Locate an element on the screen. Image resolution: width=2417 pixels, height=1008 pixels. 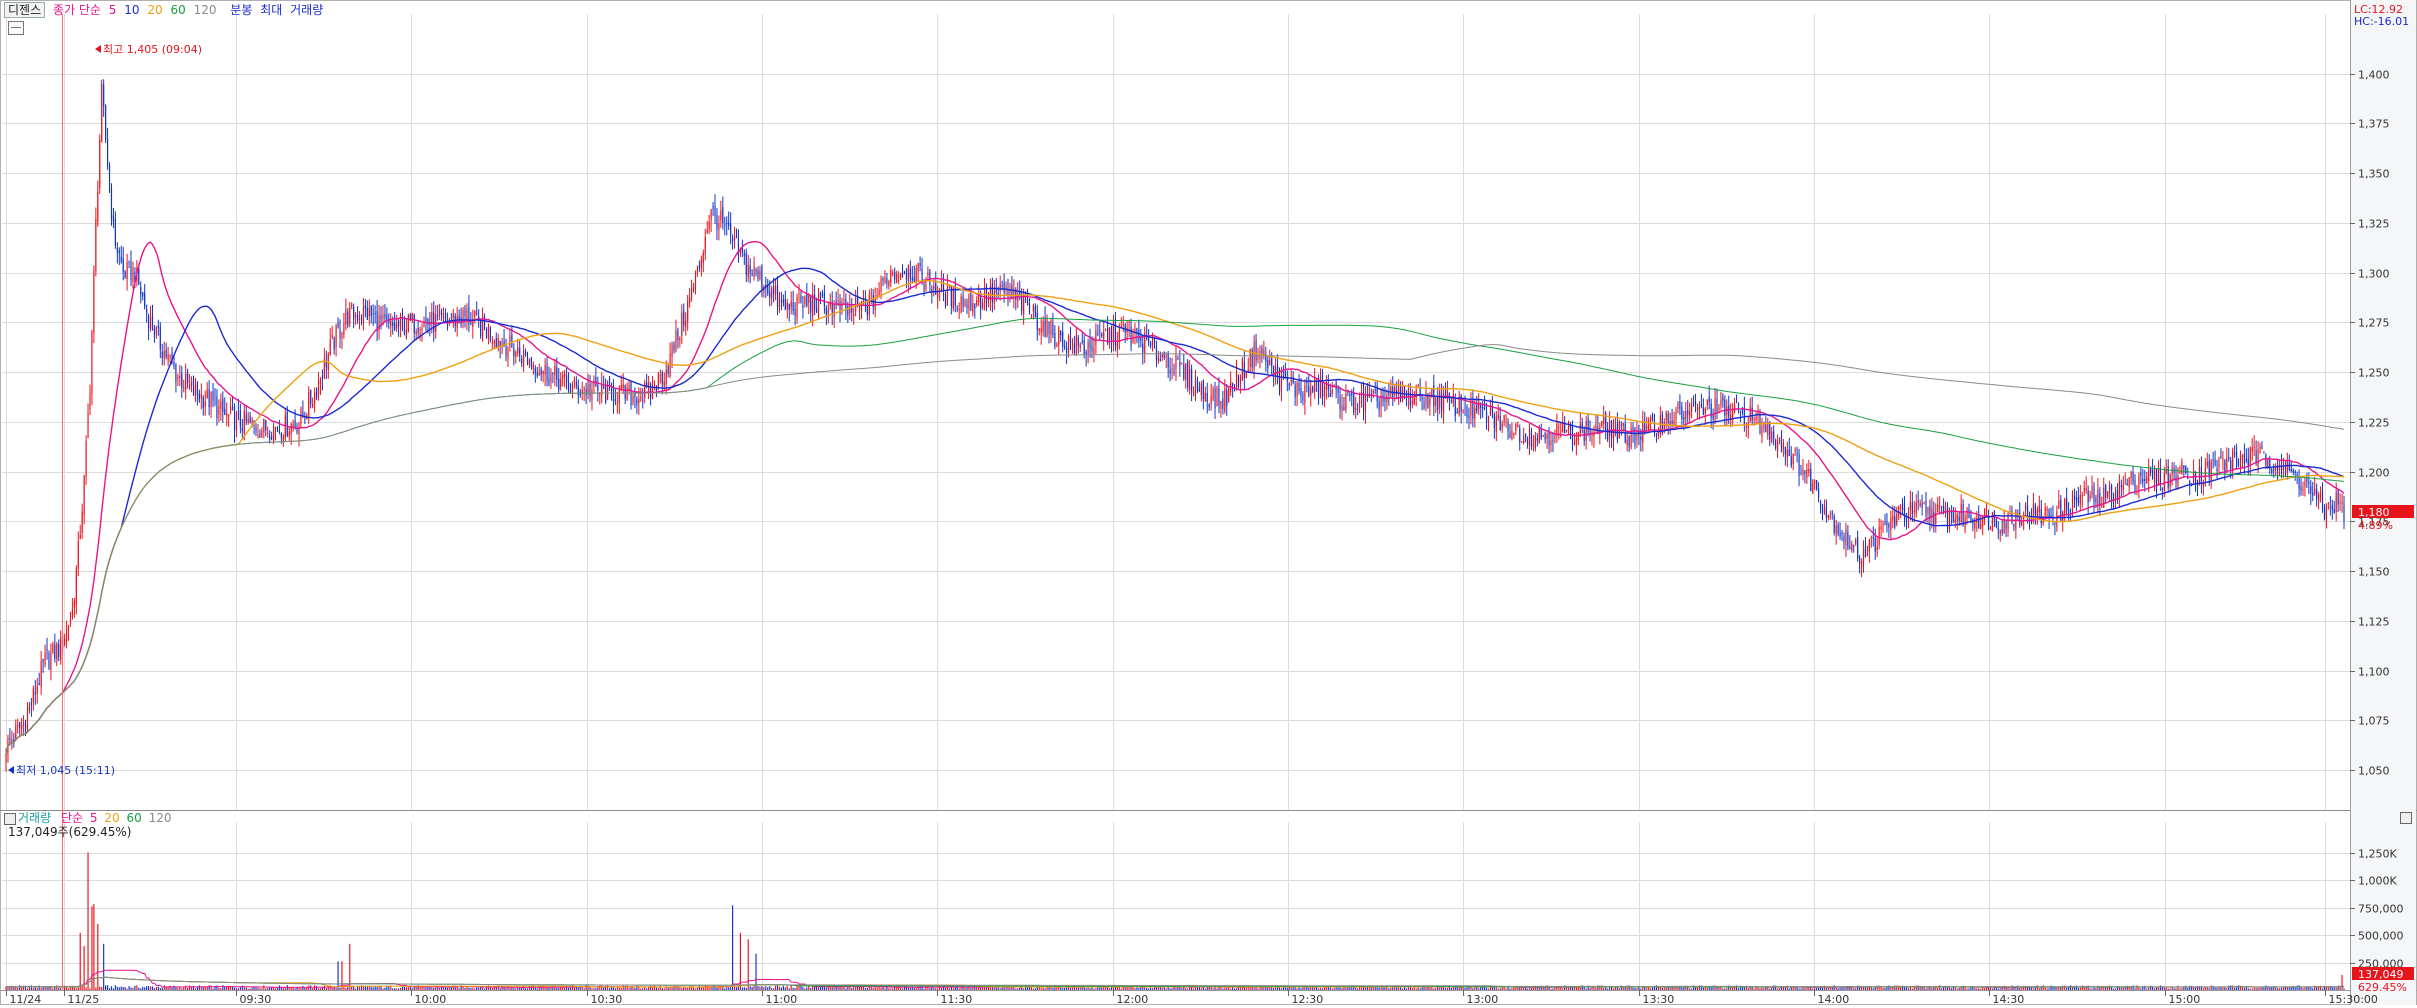
time-tick-label: 11:00 is located at coordinates (782, 999).